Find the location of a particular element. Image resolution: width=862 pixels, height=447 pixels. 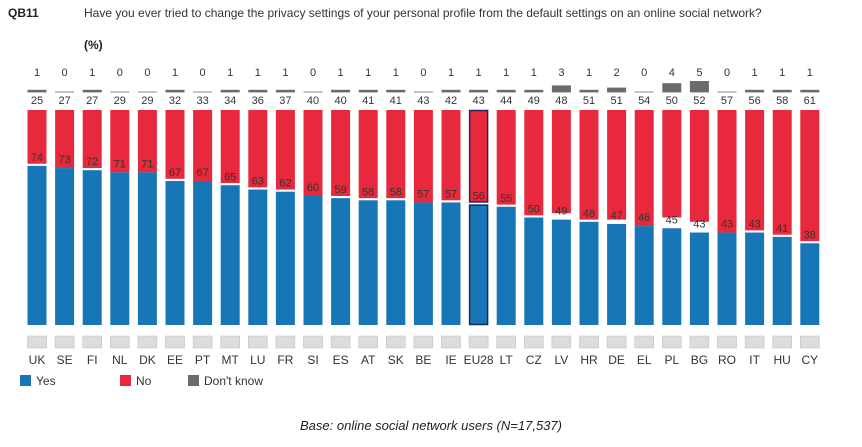

no-bar-fi is located at coordinates (92, 139).